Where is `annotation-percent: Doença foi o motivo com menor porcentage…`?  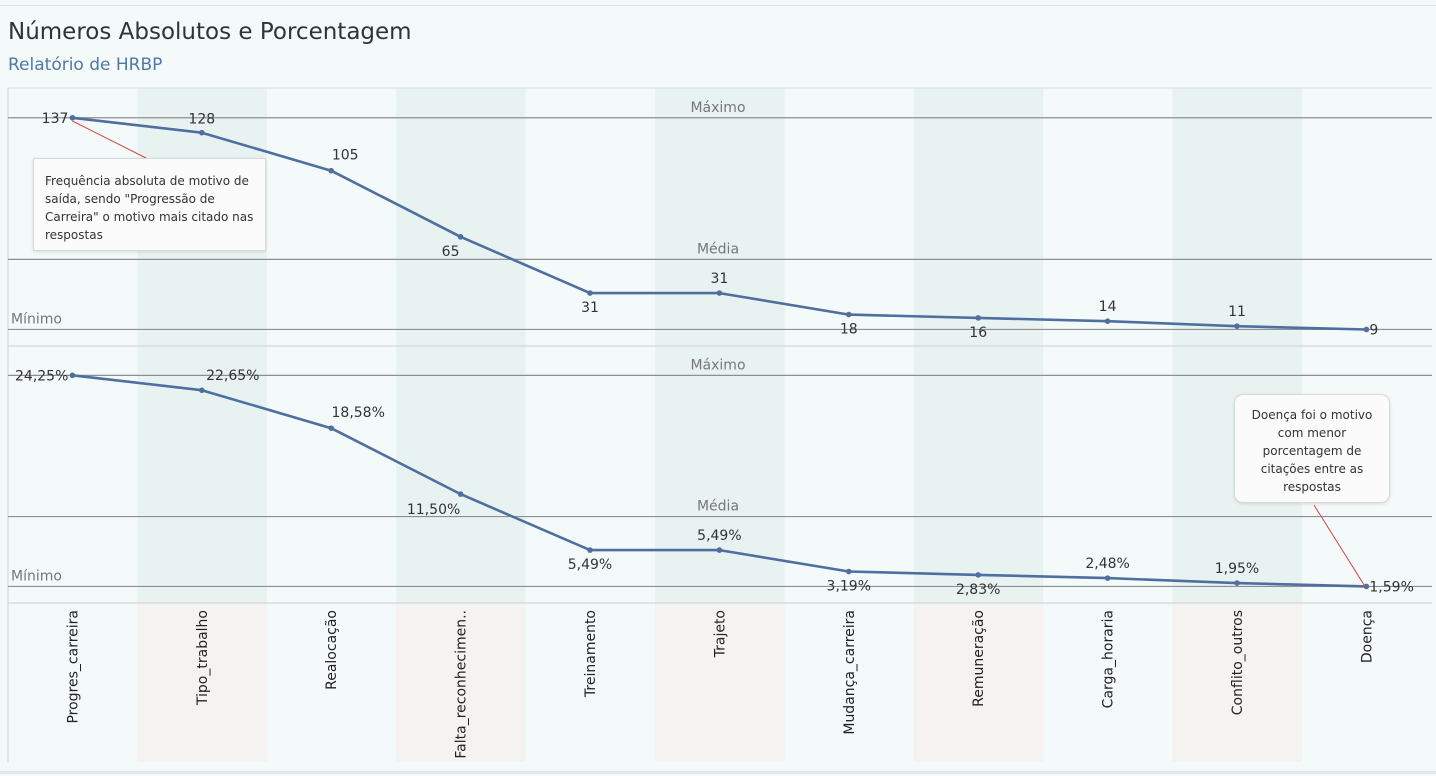 annotation-percent: Doença foi o motivo com menor porcentage… is located at coordinates (1312, 448).